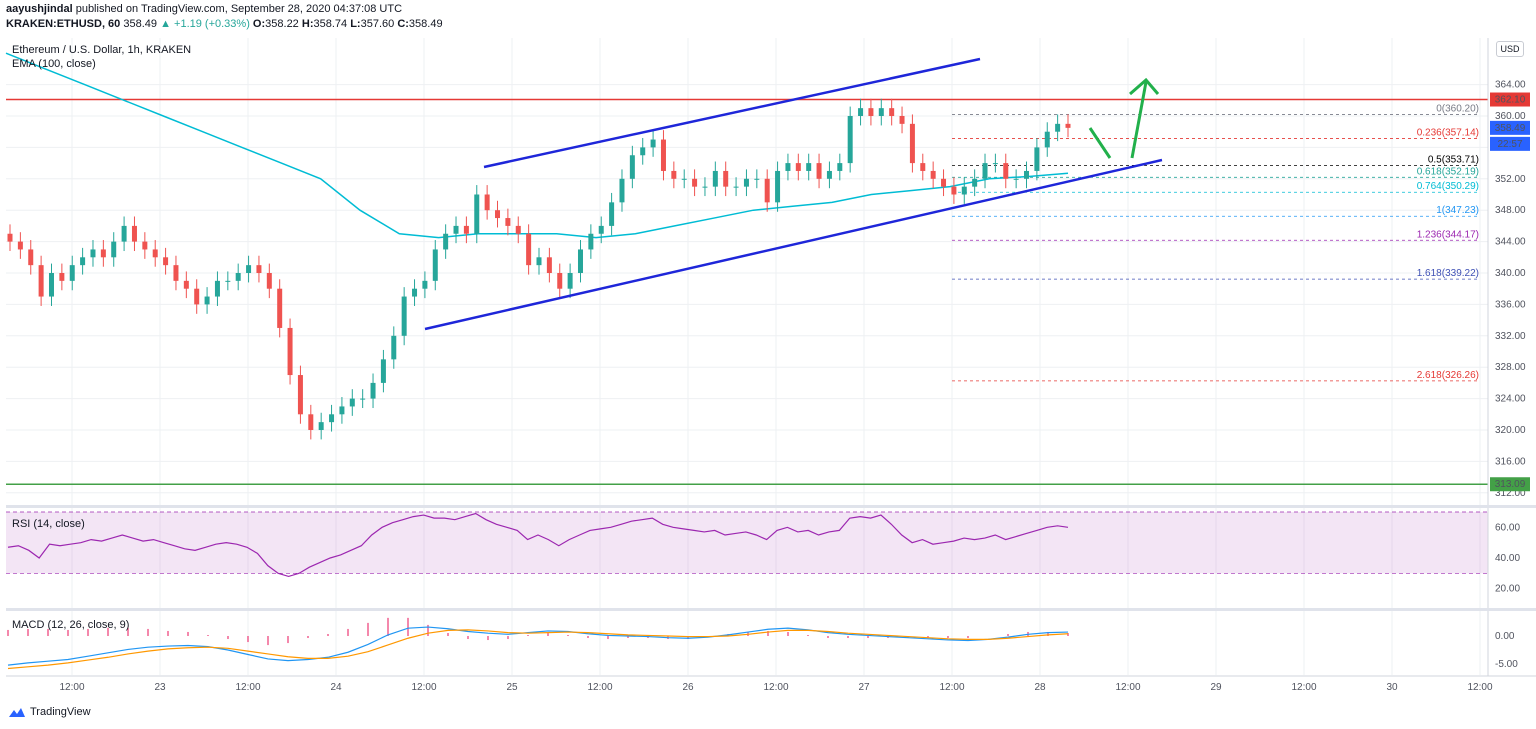 The image size is (1536, 729). What do you see at coordinates (1457, 108) in the screenshot?
I see `fib-level-label: 0(360.20)` at bounding box center [1457, 108].